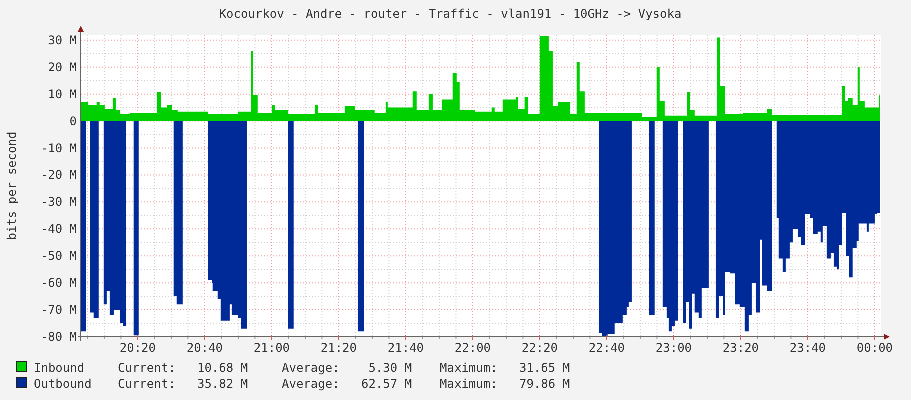 The height and width of the screenshot is (400, 911). I want to click on x-tick-label: 21:20, so click(339, 348).